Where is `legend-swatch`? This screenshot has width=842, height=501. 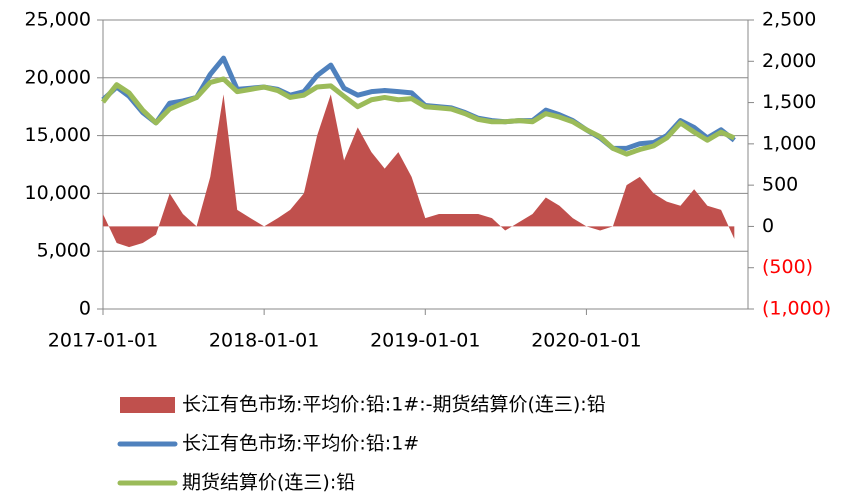
legend-swatch is located at coordinates (147, 405).